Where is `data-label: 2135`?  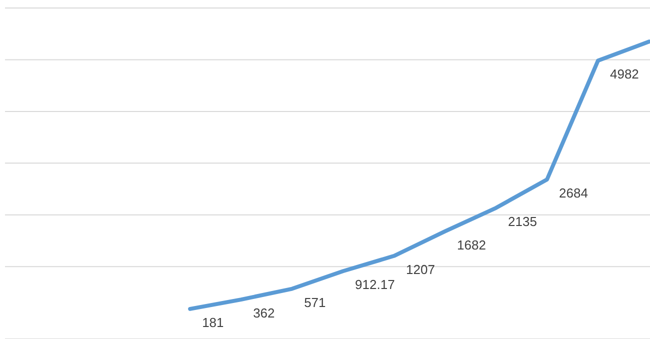
data-label: 2135 is located at coordinates (522, 221).